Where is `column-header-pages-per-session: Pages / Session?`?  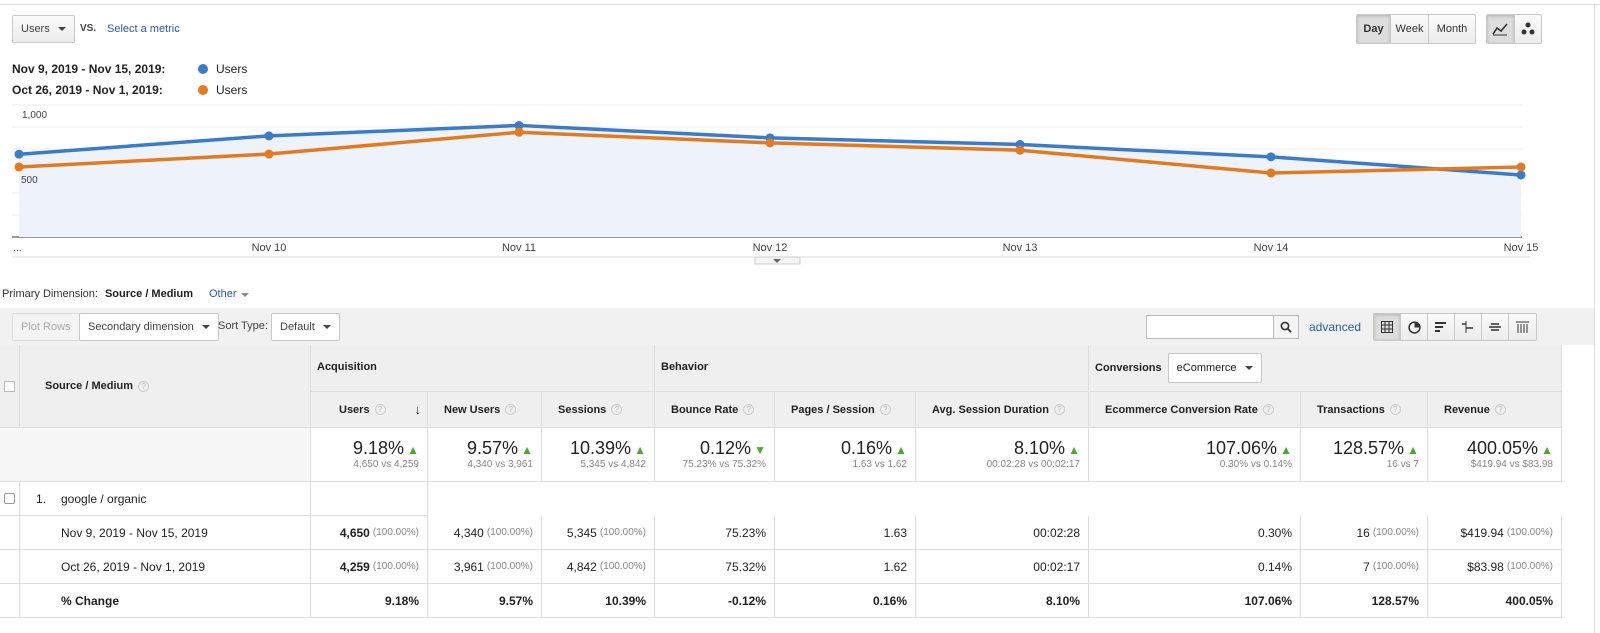 column-header-pages-per-session: Pages / Session? is located at coordinates (845, 410).